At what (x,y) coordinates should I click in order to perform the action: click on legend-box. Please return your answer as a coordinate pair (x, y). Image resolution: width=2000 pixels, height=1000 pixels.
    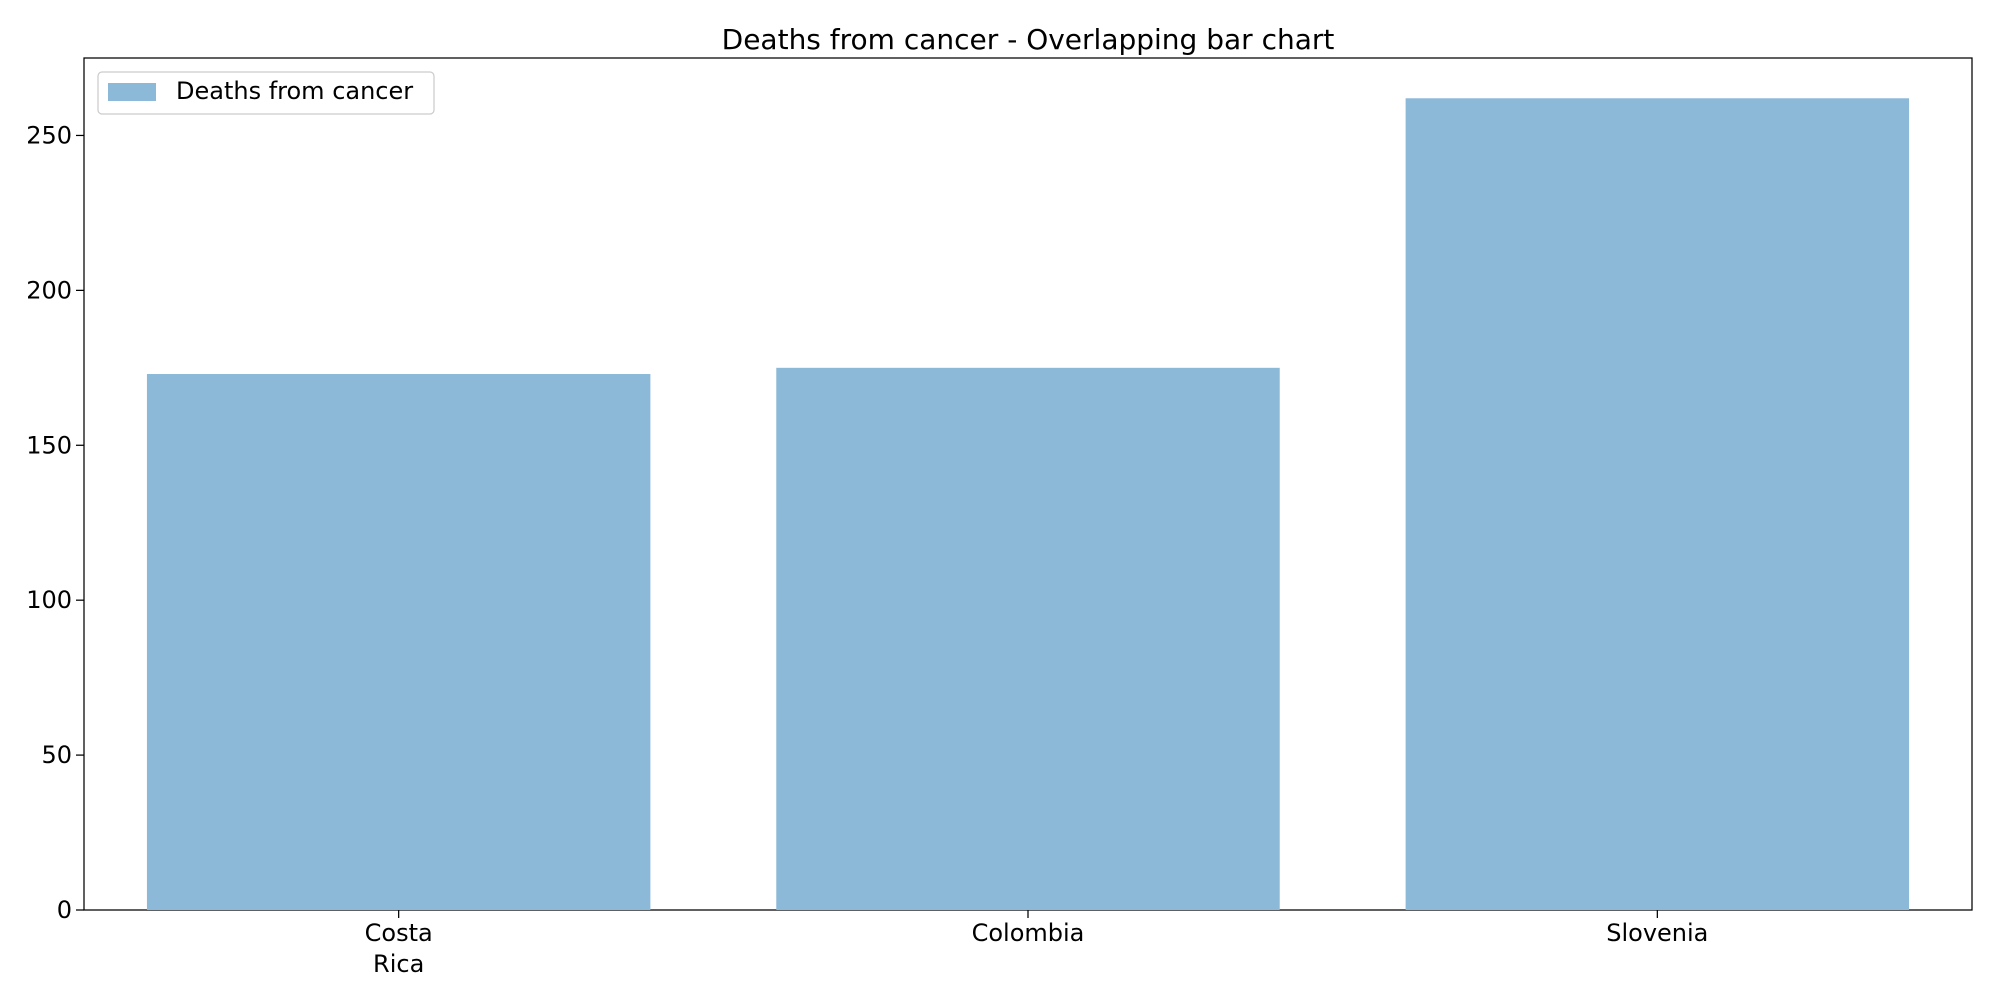
    Looking at the image, I should click on (266, 93).